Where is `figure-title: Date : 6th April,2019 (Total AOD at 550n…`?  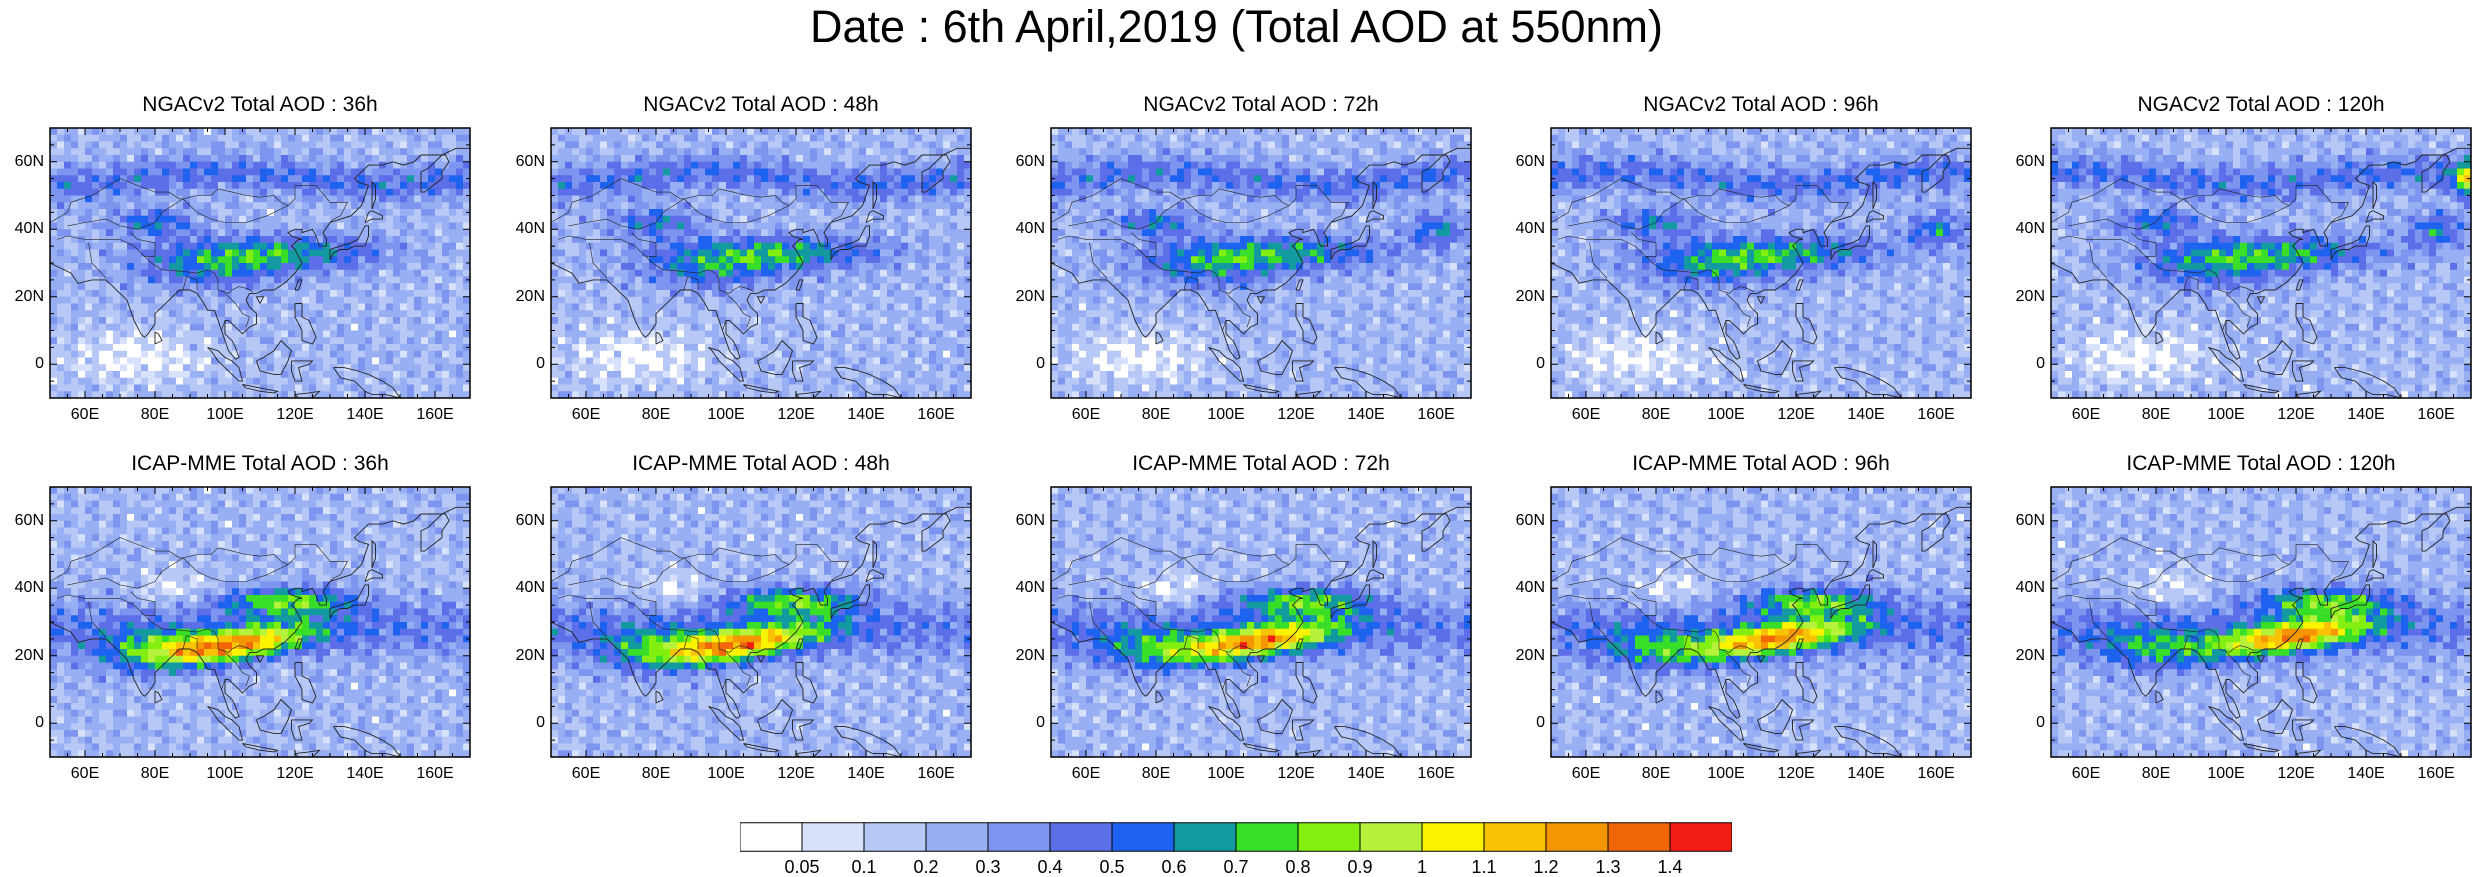 figure-title: Date : 6th April,2019 (Total AOD at 550n… is located at coordinates (1236, 27).